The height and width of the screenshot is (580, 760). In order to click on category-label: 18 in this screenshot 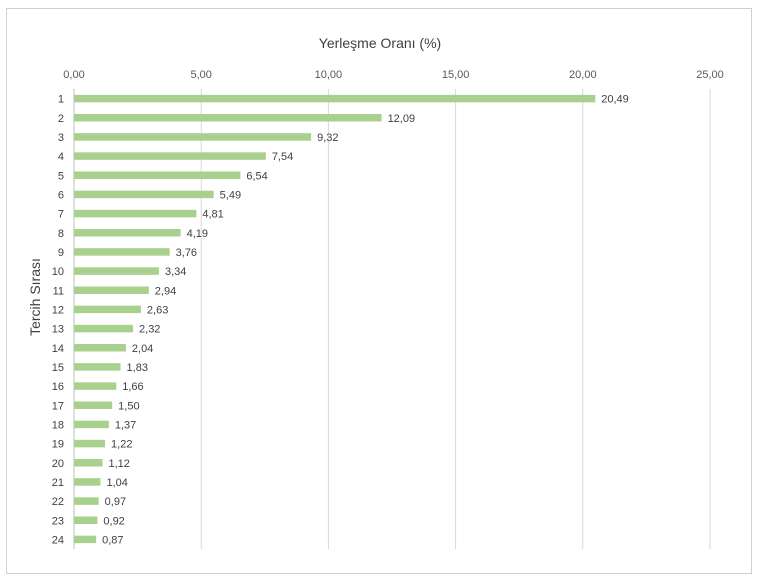, I will do `click(58, 425)`.